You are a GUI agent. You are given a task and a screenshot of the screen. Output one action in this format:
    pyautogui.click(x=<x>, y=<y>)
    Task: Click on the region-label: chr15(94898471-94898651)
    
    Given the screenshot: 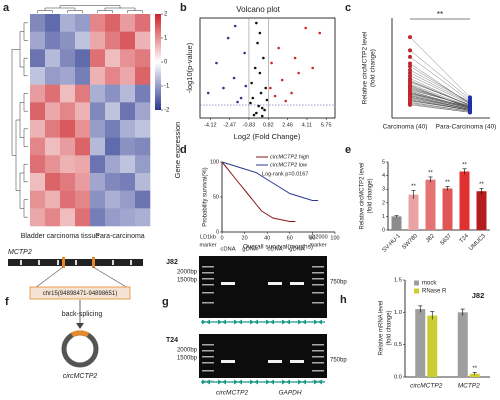 What is the action you would take?
    pyautogui.click(x=80, y=294)
    